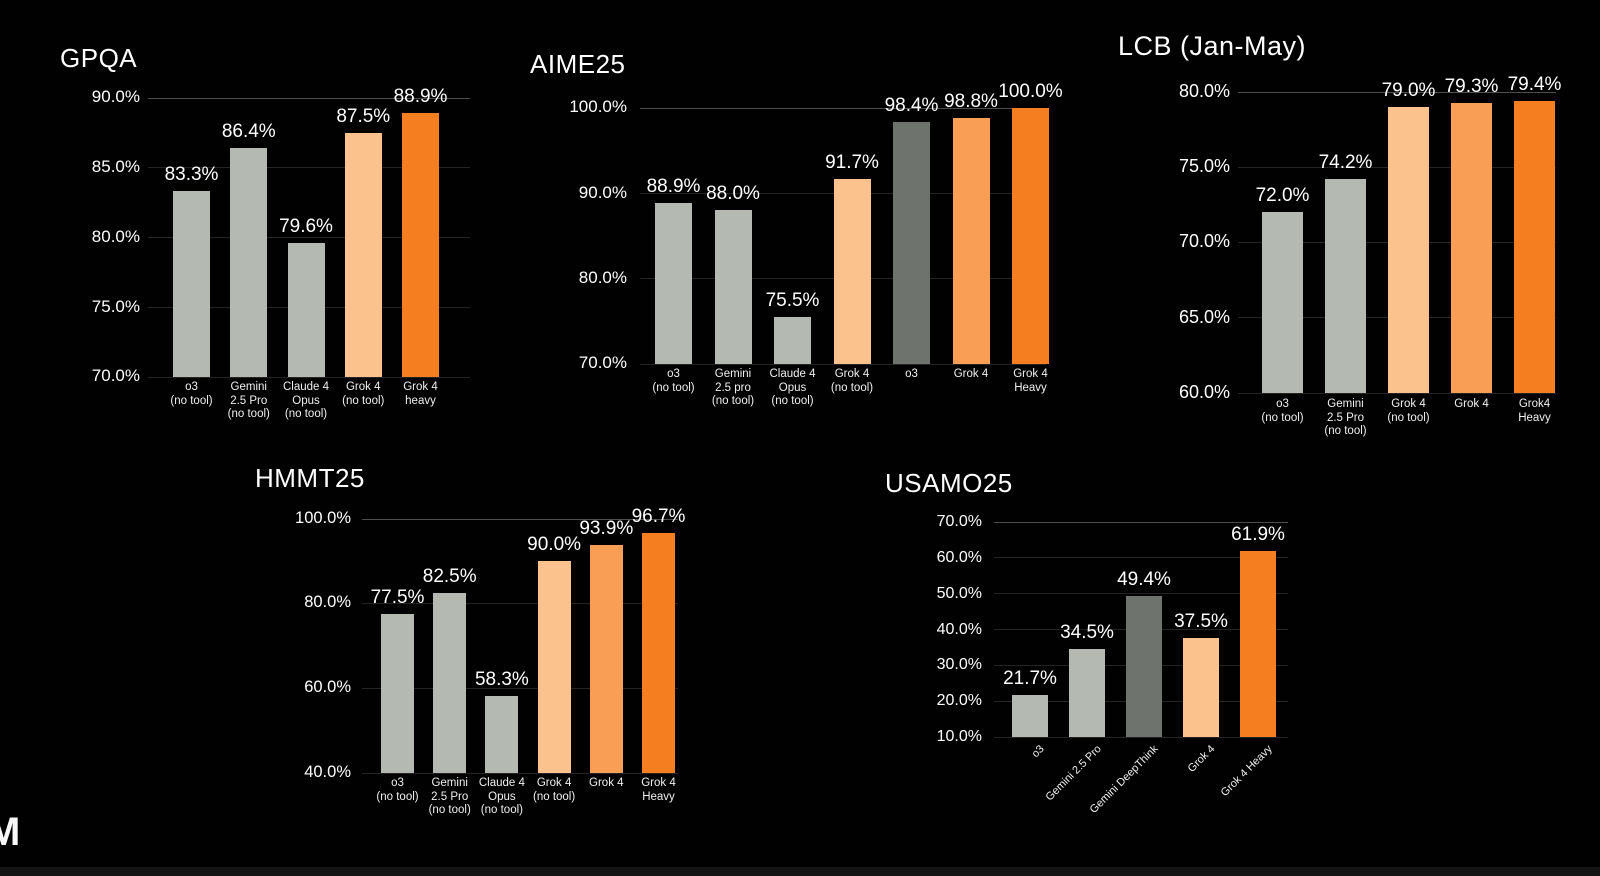 The image size is (1600, 876). I want to click on lcb-jan-may-y-tick-label: 70.0%, so click(1204, 241).